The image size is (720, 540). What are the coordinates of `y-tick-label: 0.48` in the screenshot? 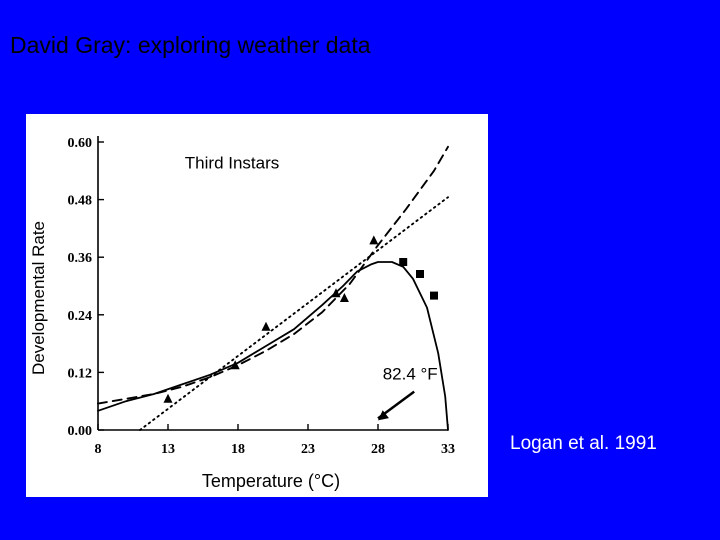 It's located at (80, 201).